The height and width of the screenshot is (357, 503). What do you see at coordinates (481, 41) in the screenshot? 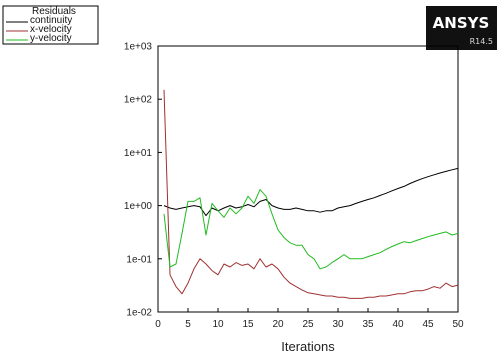
I see `logo-version: R14.5` at bounding box center [481, 41].